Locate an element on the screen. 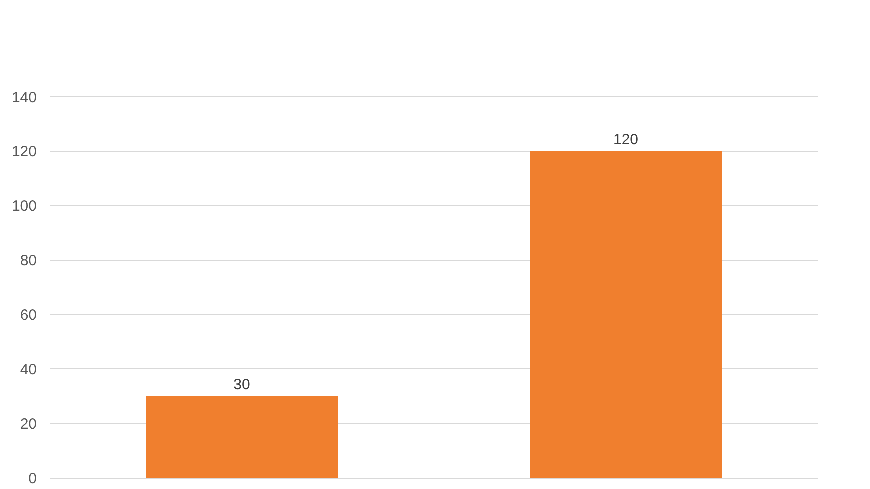 The width and height of the screenshot is (870, 489). y-tick-label: 140 is located at coordinates (24, 97).